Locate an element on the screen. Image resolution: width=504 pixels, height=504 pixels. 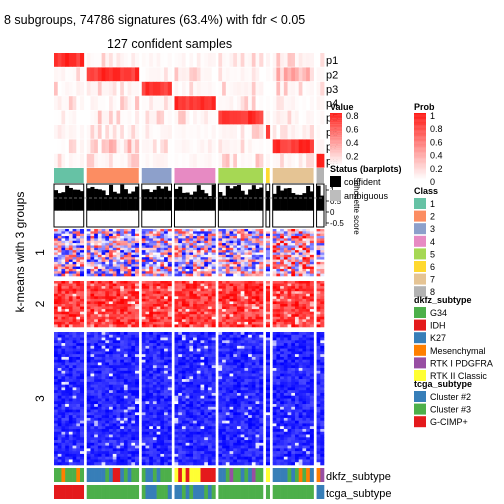
silhouette-bar is located at coordinates (151, 201).